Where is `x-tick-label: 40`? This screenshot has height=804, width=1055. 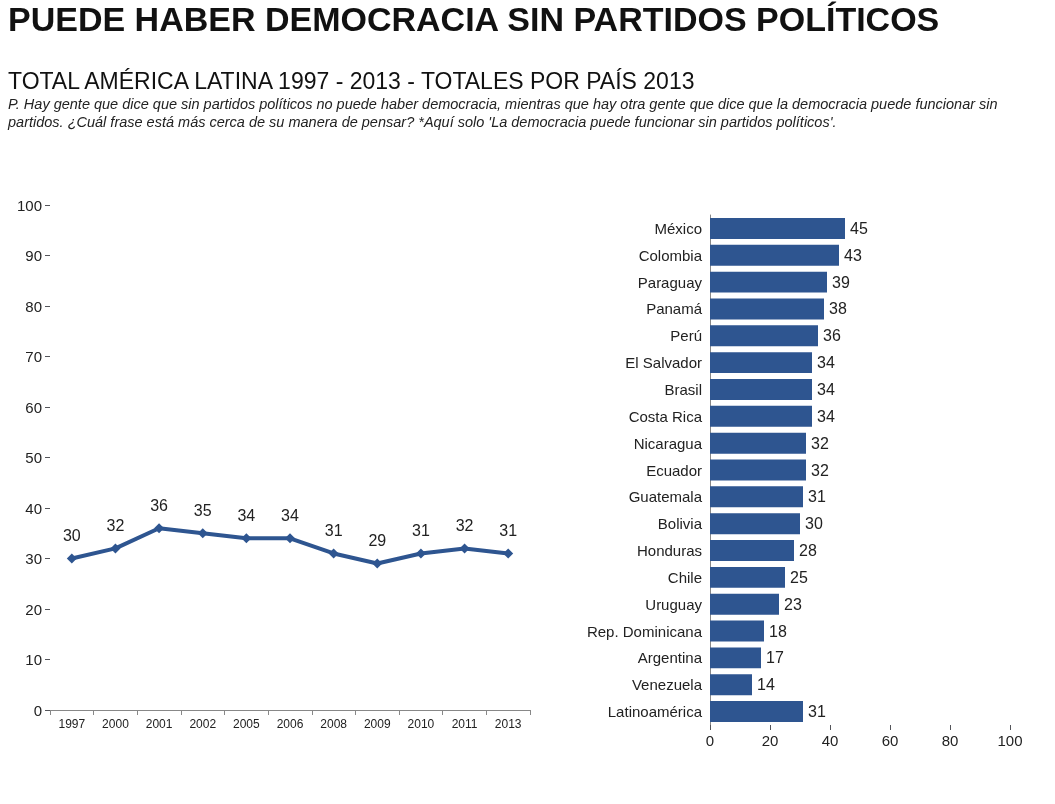 x-tick-label: 40 is located at coordinates (830, 740).